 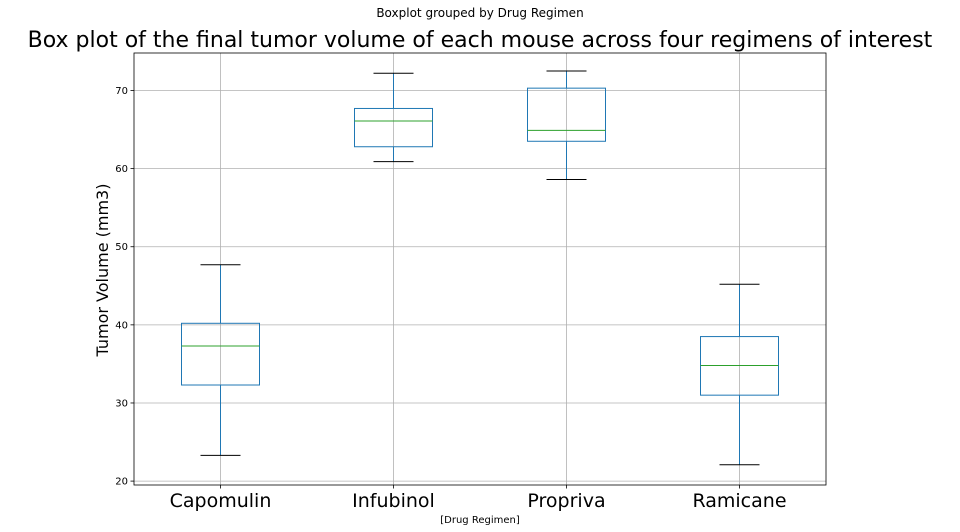 I want to click on x-axis-label: [Drug Regimen], so click(x=480, y=520).